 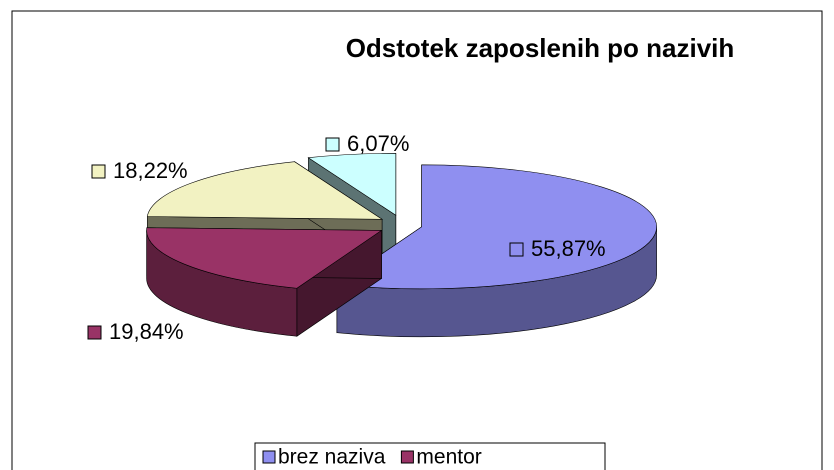 I want to click on data-label: 19,84%, so click(x=146, y=331).